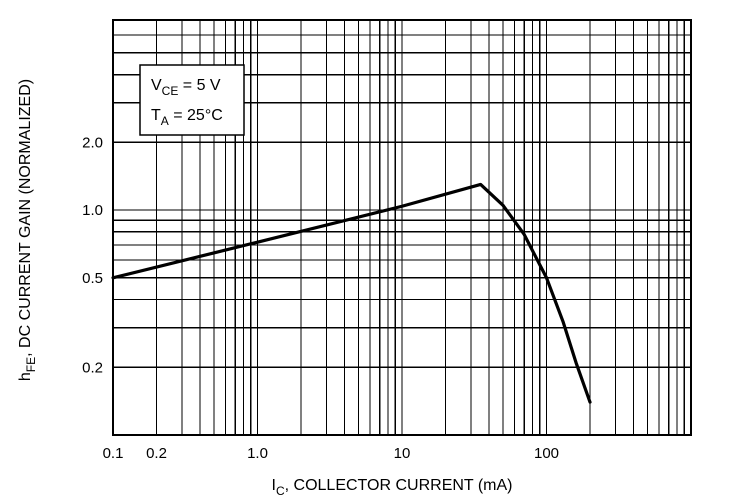 This screenshot has width=730, height=503. Describe the element at coordinates (199, 85) in the screenshot. I see `annotation-vce-suffix: = 5 V` at that location.